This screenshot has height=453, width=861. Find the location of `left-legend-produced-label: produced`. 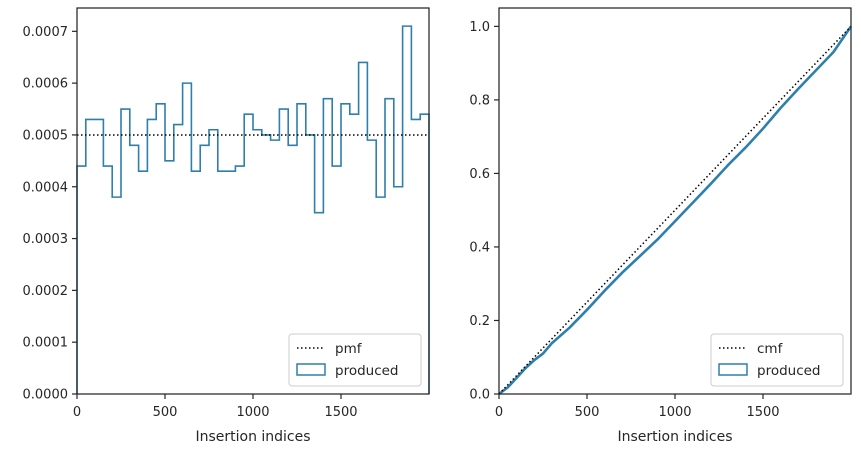

left-legend-produced-label: produced is located at coordinates (367, 371).